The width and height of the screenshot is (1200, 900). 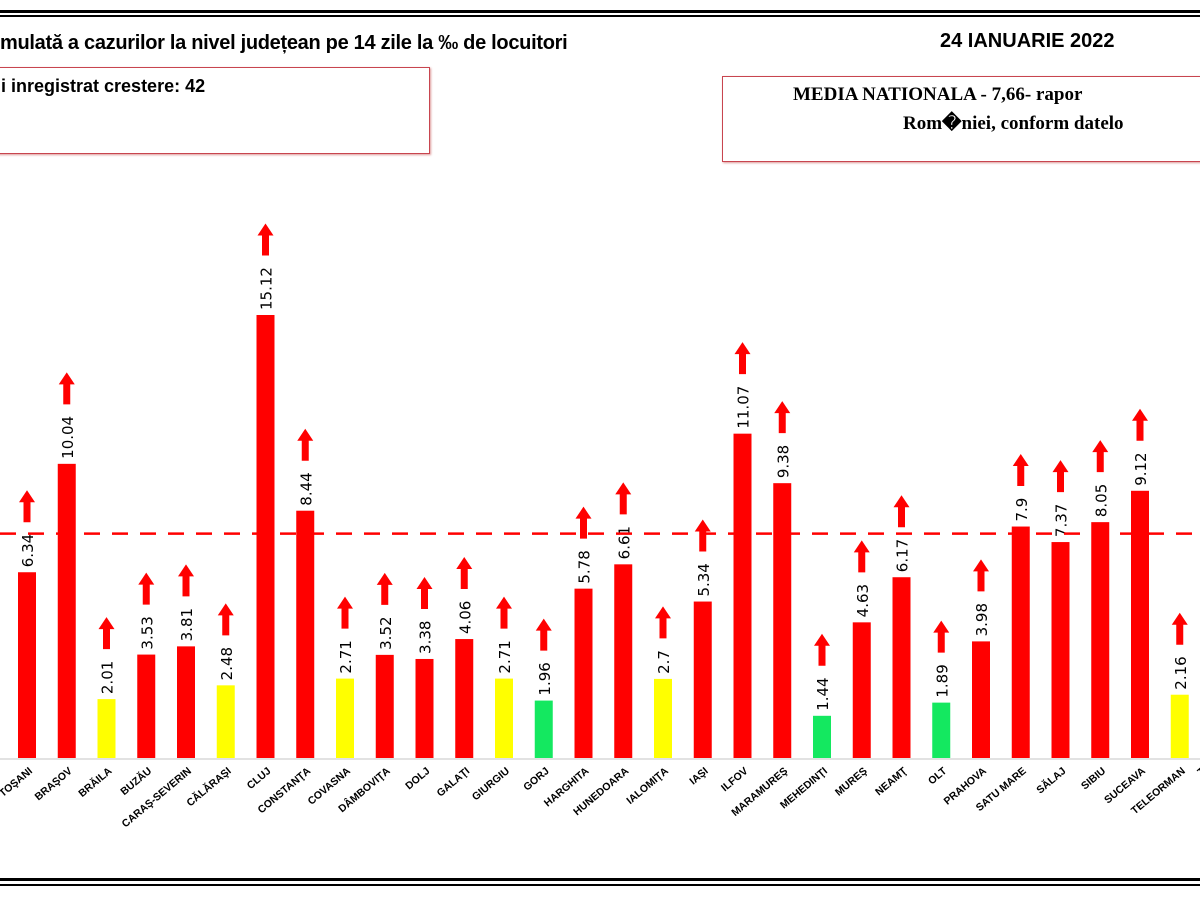 What do you see at coordinates (545, 678) in the screenshot?
I see `value-label: 1.96` at bounding box center [545, 678].